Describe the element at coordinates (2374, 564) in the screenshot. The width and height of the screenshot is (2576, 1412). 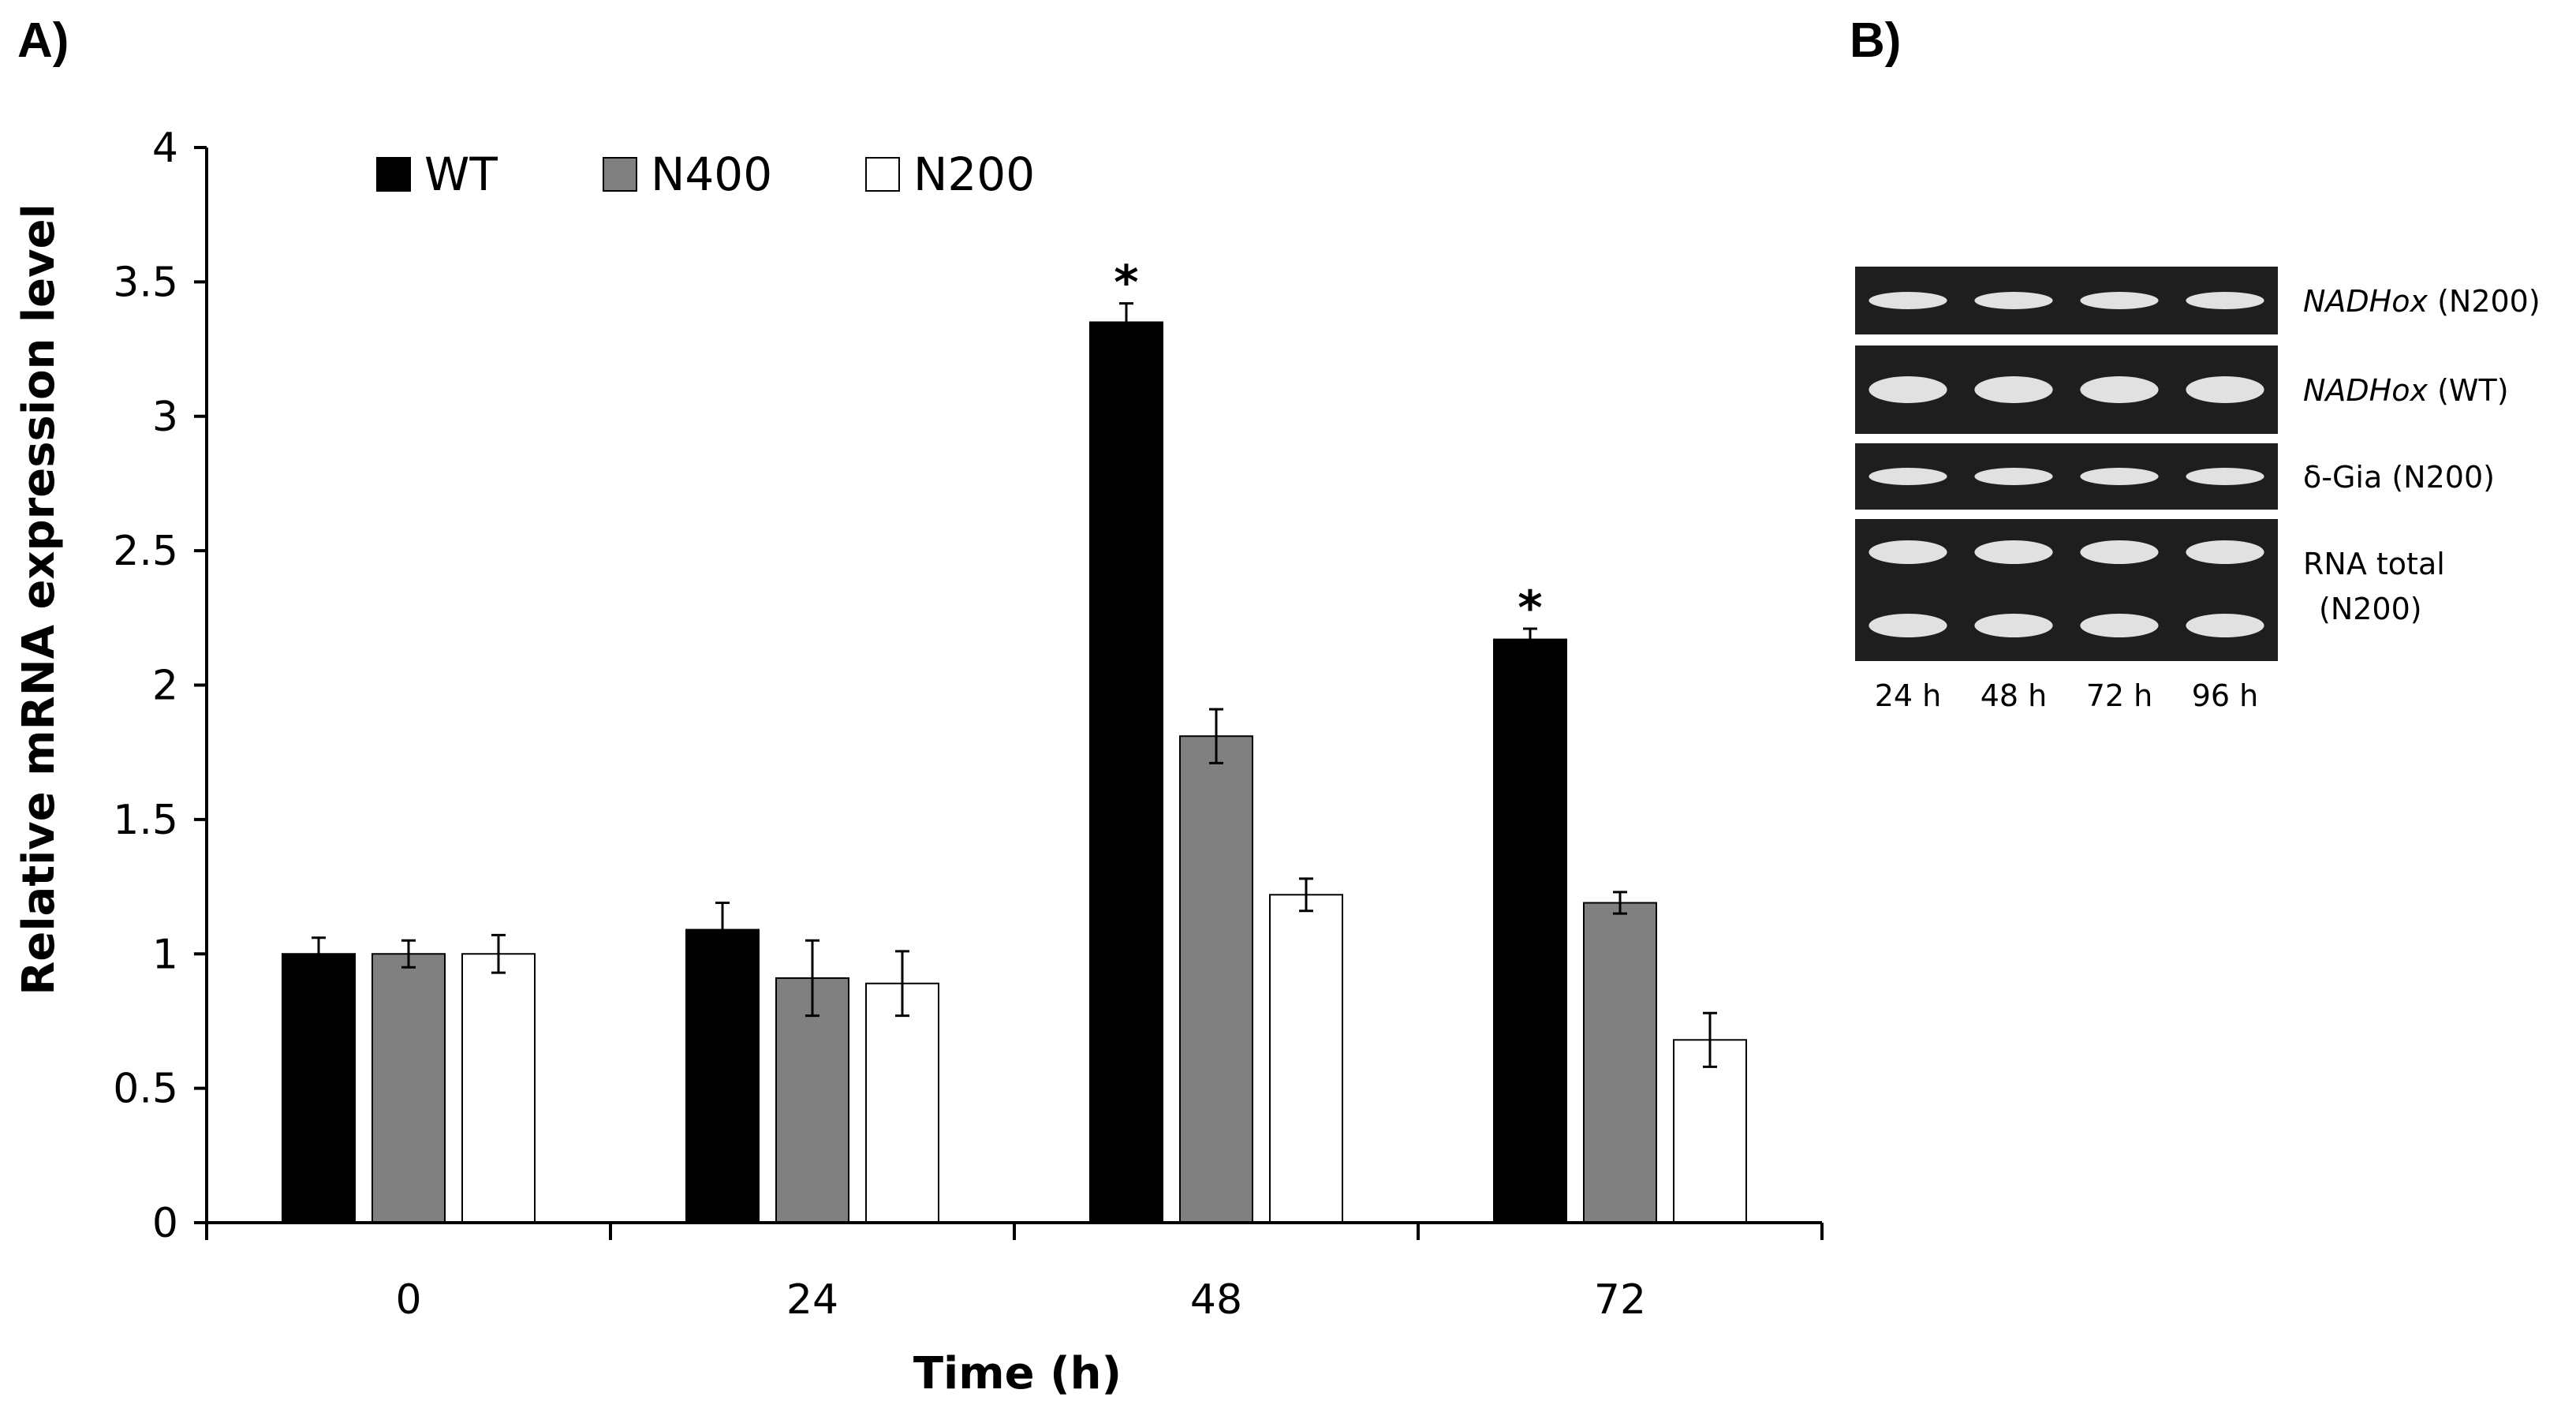
I see `gel-row-label: RNA total` at that location.